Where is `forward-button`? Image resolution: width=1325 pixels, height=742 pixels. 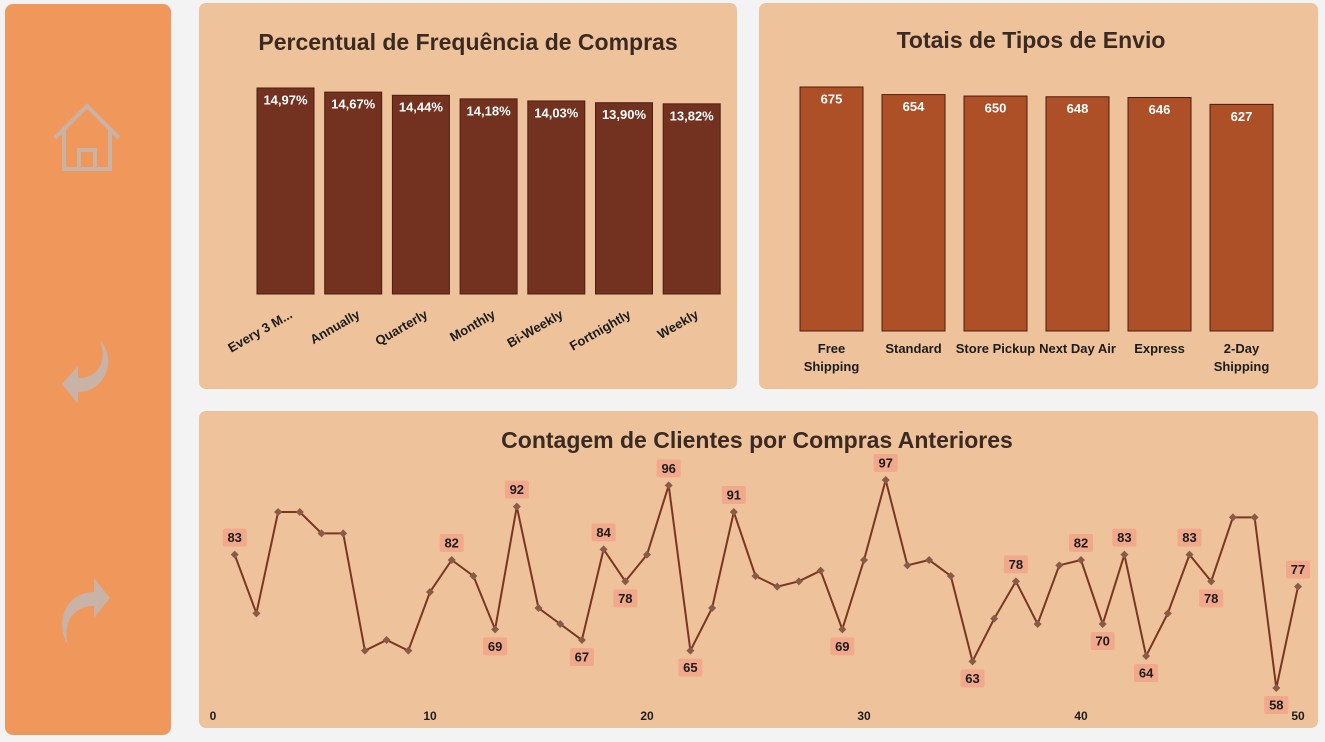
forward-button is located at coordinates (86, 611).